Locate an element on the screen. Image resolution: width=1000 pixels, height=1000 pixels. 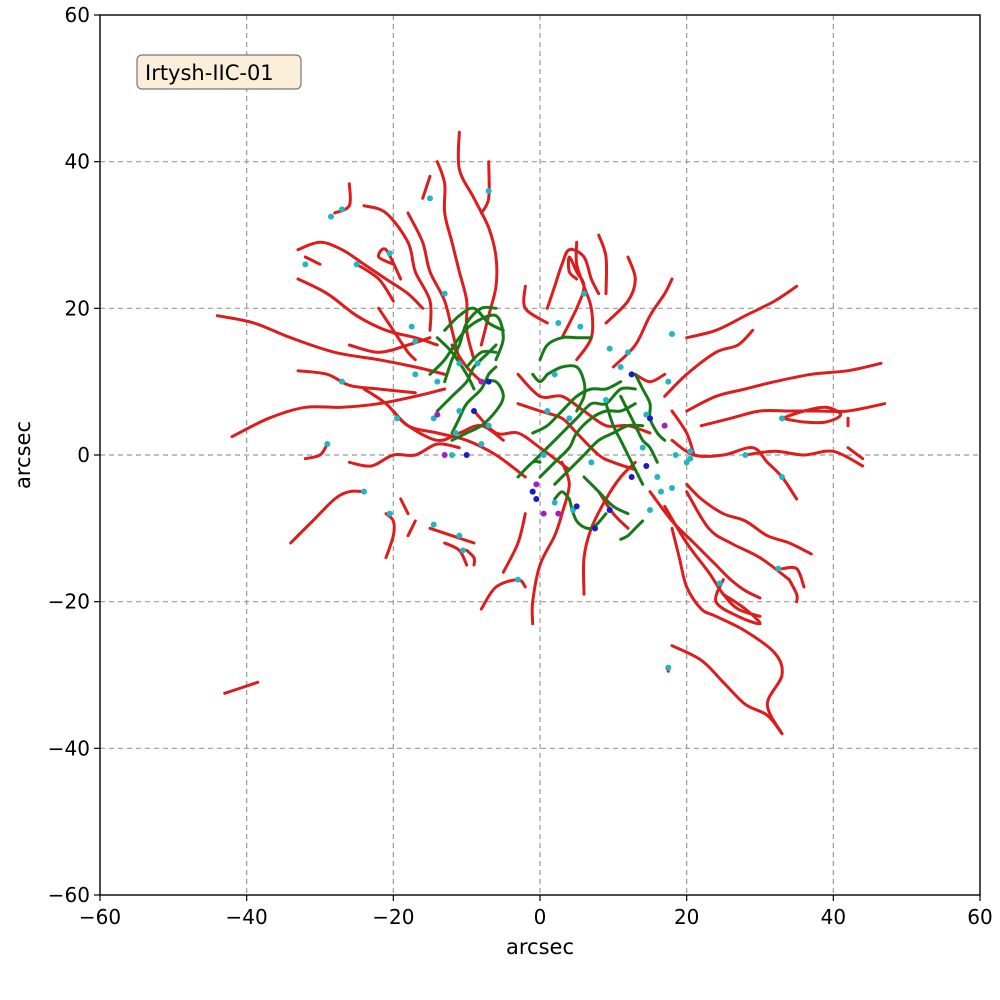
x-tick-label: 20 is located at coordinates (686, 917).